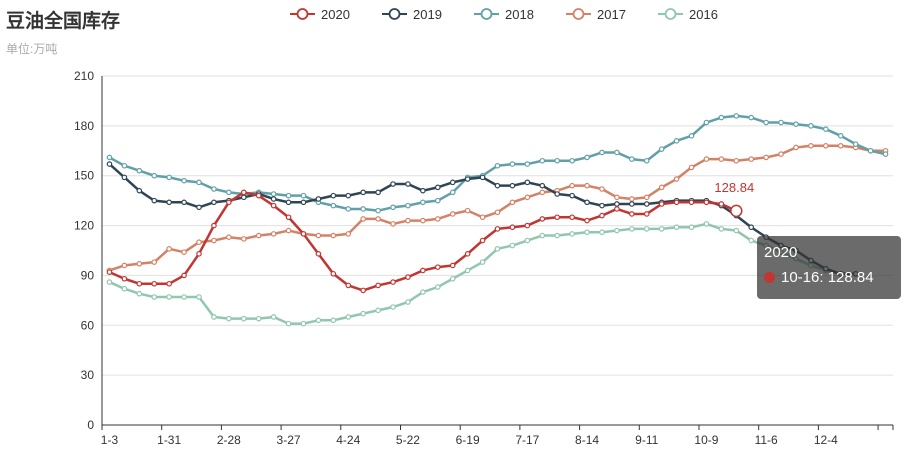 The height and width of the screenshot is (457, 909). Describe the element at coordinates (703, 14) in the screenshot. I see `legend-label-2016: 2016` at that location.